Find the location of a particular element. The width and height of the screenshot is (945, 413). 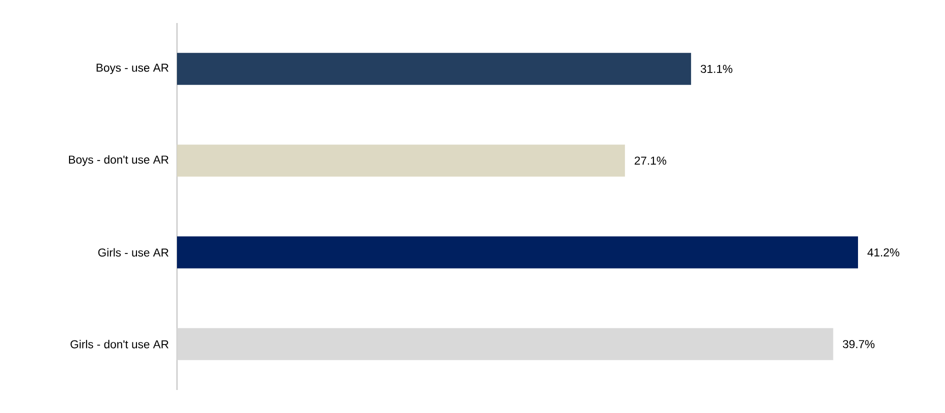

data-label: 27.1% is located at coordinates (650, 160).